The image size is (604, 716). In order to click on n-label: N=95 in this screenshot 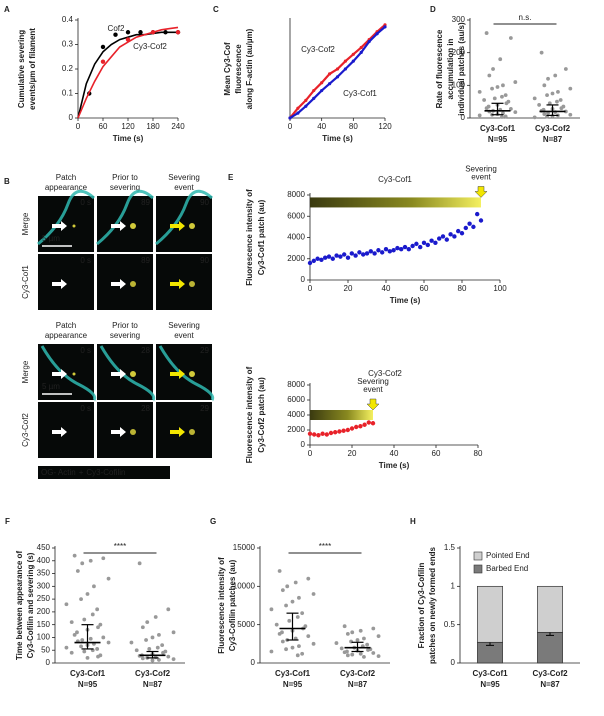, I will do `click(490, 684)`.